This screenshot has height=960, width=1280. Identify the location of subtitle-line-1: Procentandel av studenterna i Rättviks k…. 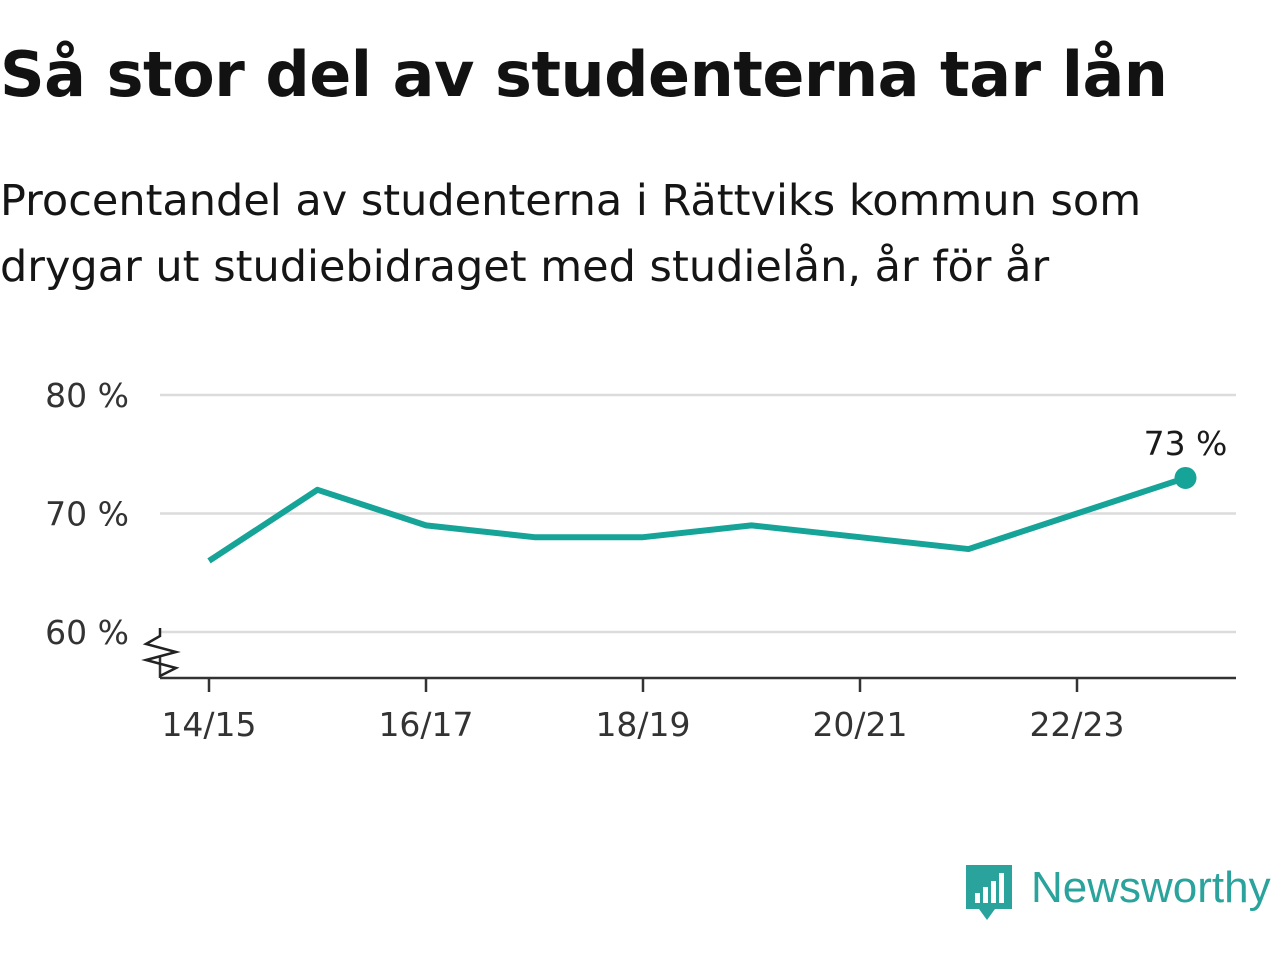
(571, 201).